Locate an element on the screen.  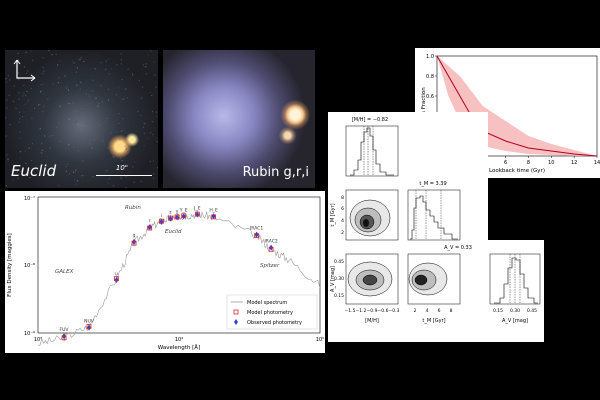
ytick-tm: 8 is located at coordinates (342, 198).